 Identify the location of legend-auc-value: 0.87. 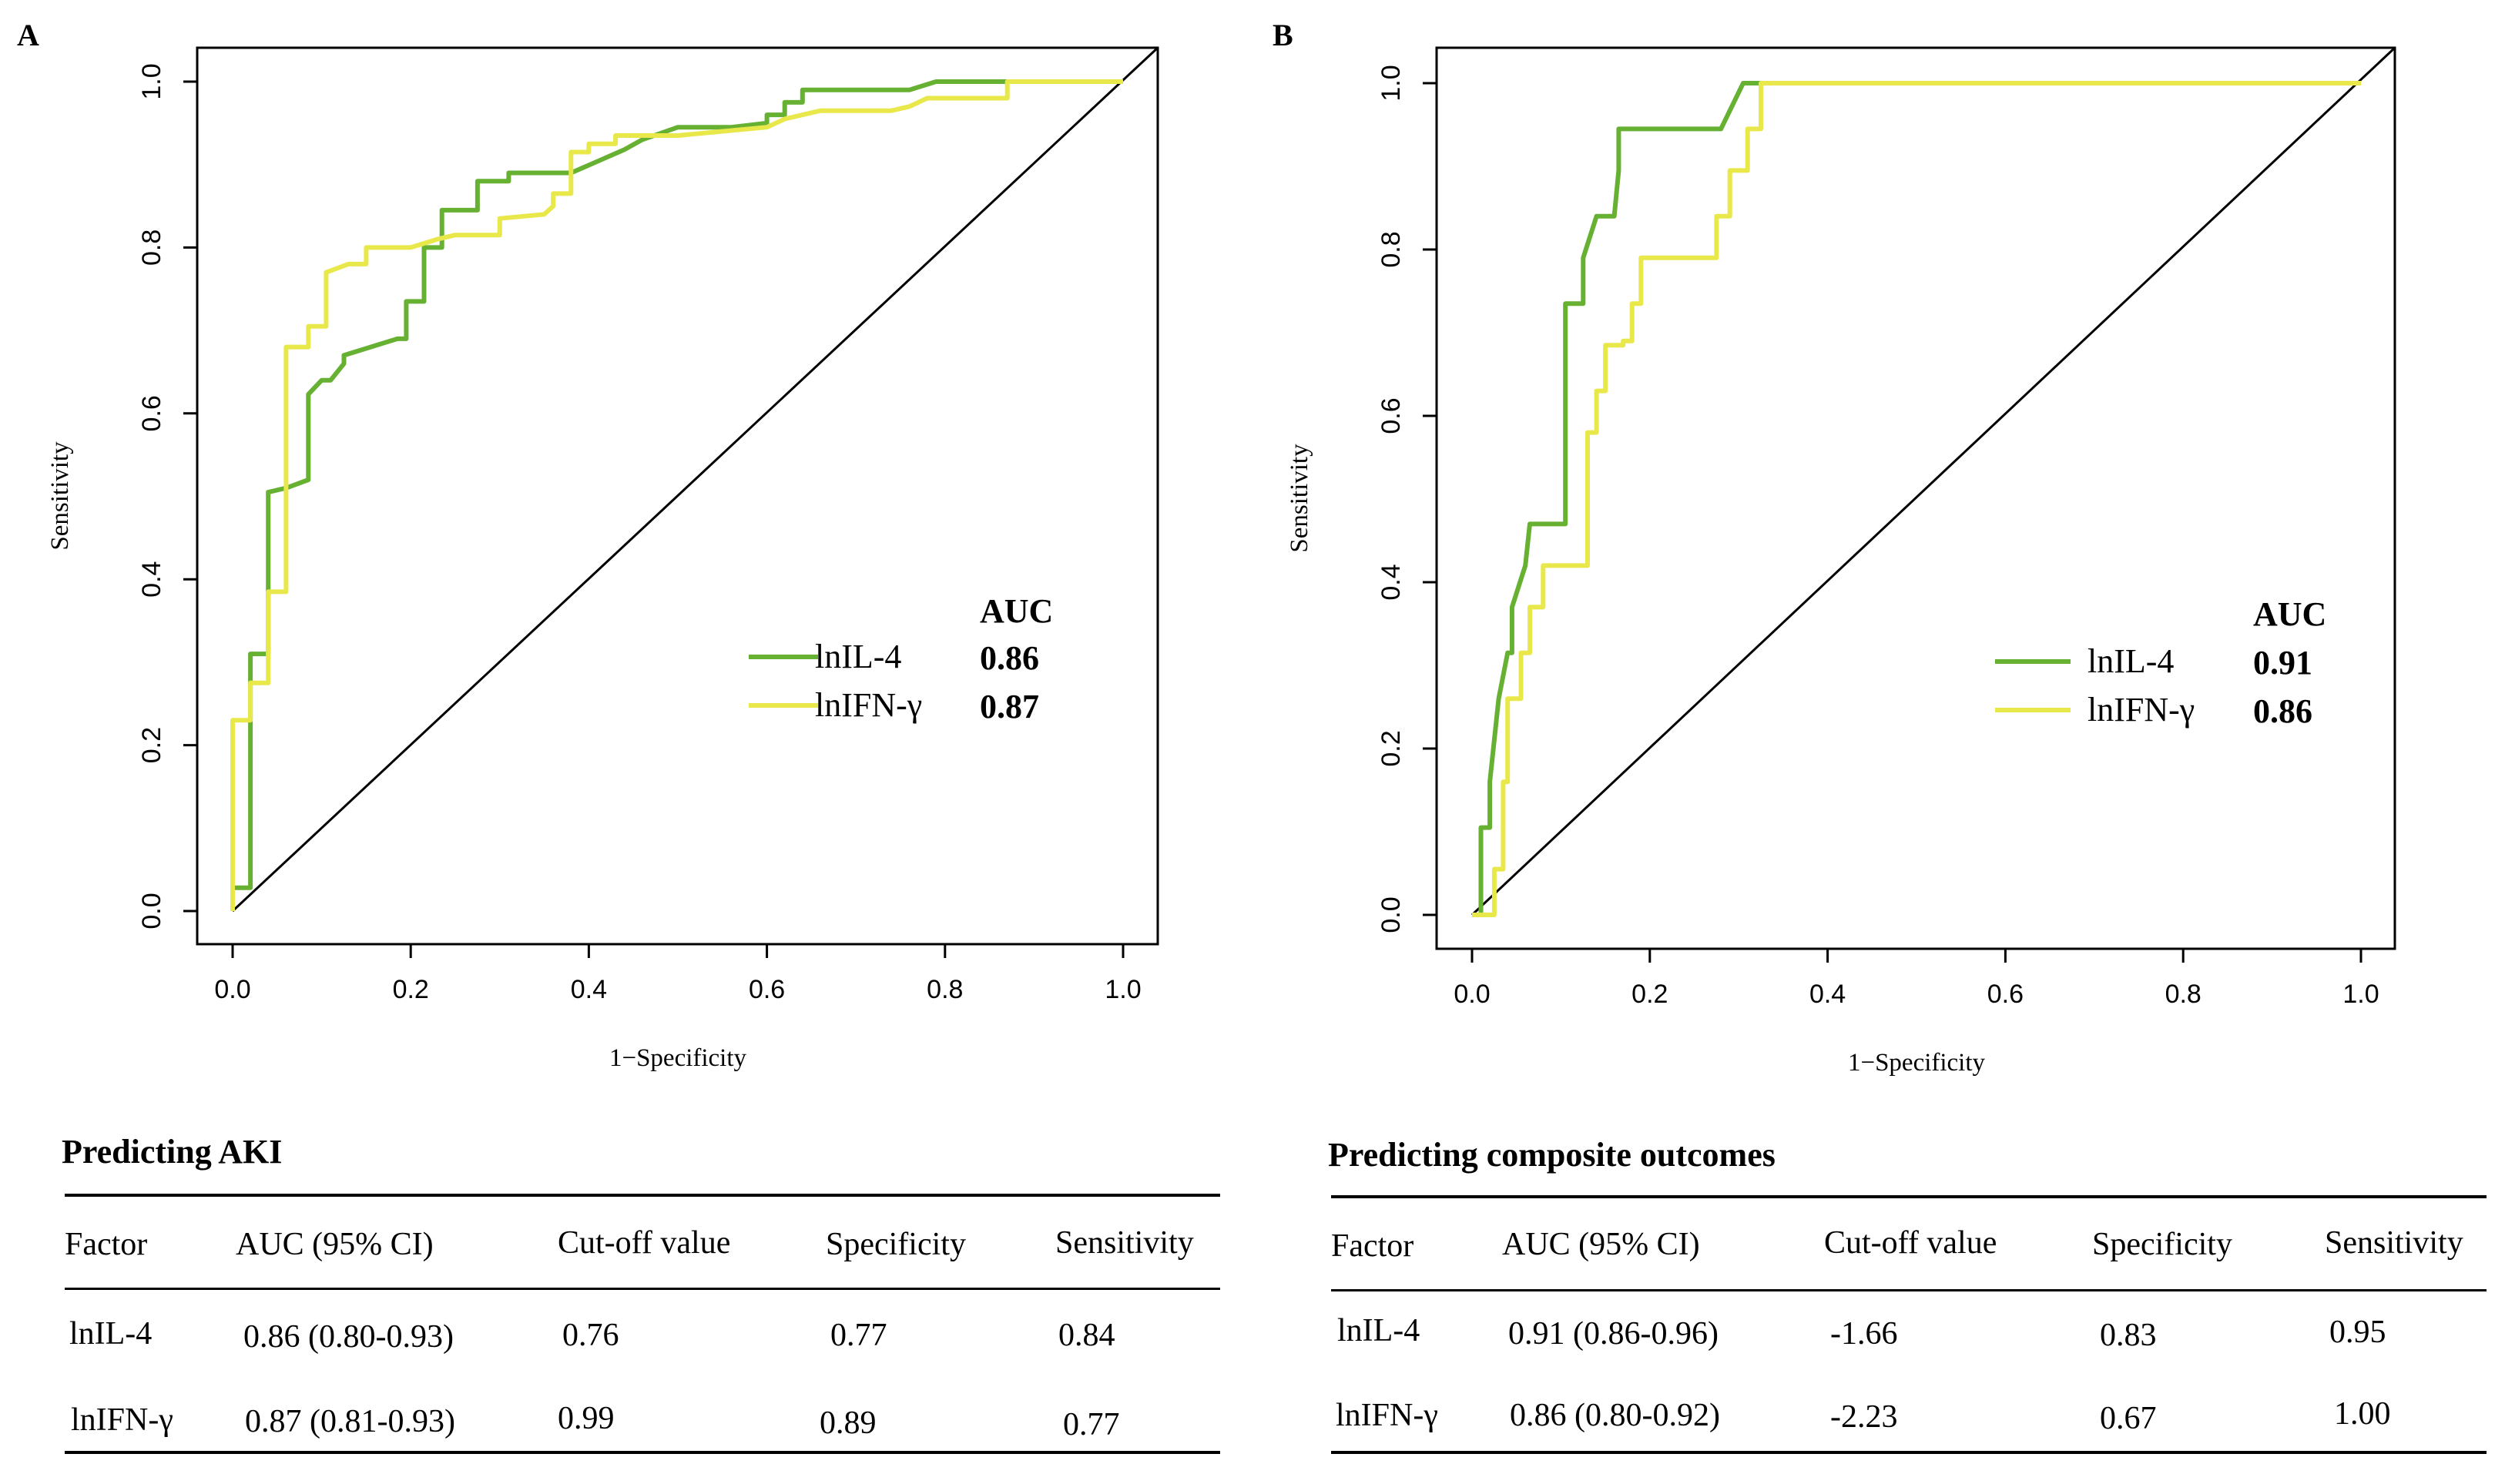
(1009, 706).